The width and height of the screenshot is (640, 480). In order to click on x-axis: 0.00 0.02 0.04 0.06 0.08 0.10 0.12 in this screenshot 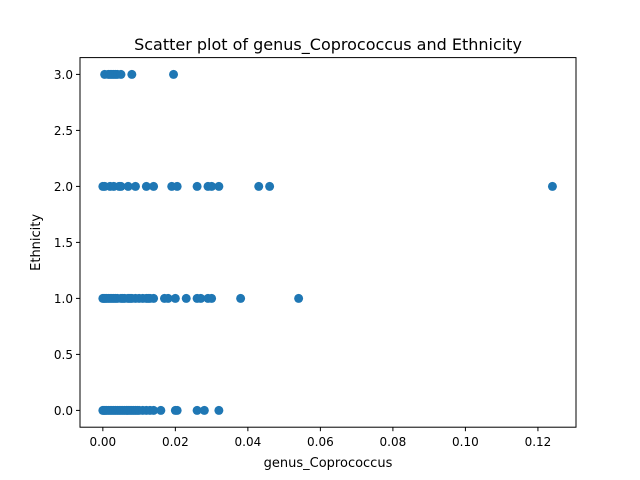, I will do `click(320, 438)`.